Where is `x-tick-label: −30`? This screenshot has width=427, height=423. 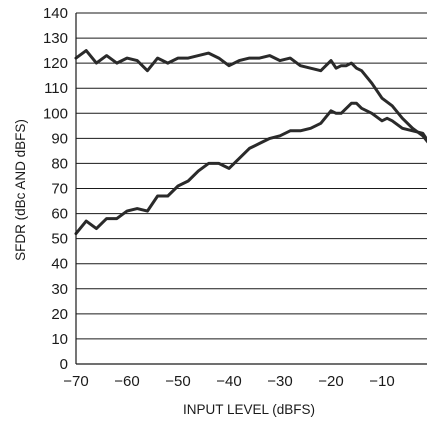
x-tick-label: −30 is located at coordinates (279, 381).